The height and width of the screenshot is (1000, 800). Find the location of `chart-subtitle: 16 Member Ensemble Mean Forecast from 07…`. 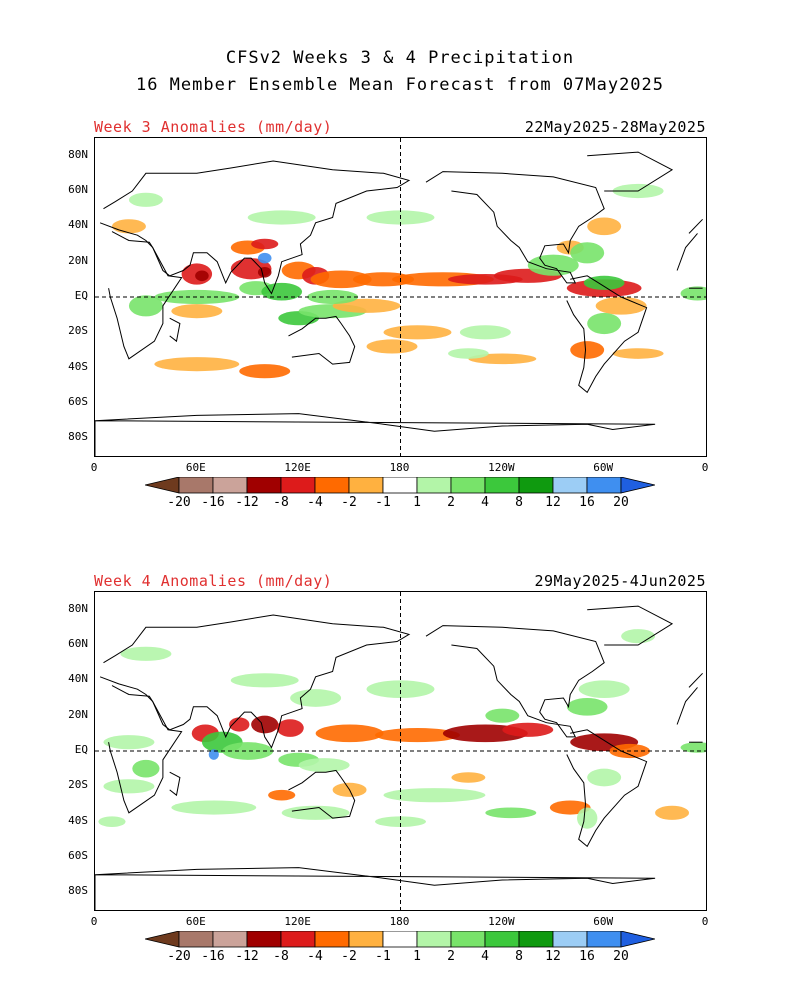

chart-subtitle: 16 Member Ensemble Mean Forecast from 07… is located at coordinates (400, 85).